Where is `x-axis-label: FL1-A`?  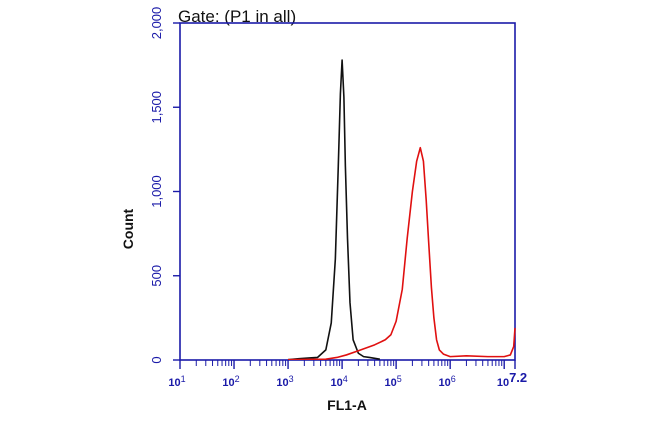
x-axis-label: FL1-A is located at coordinates (347, 405).